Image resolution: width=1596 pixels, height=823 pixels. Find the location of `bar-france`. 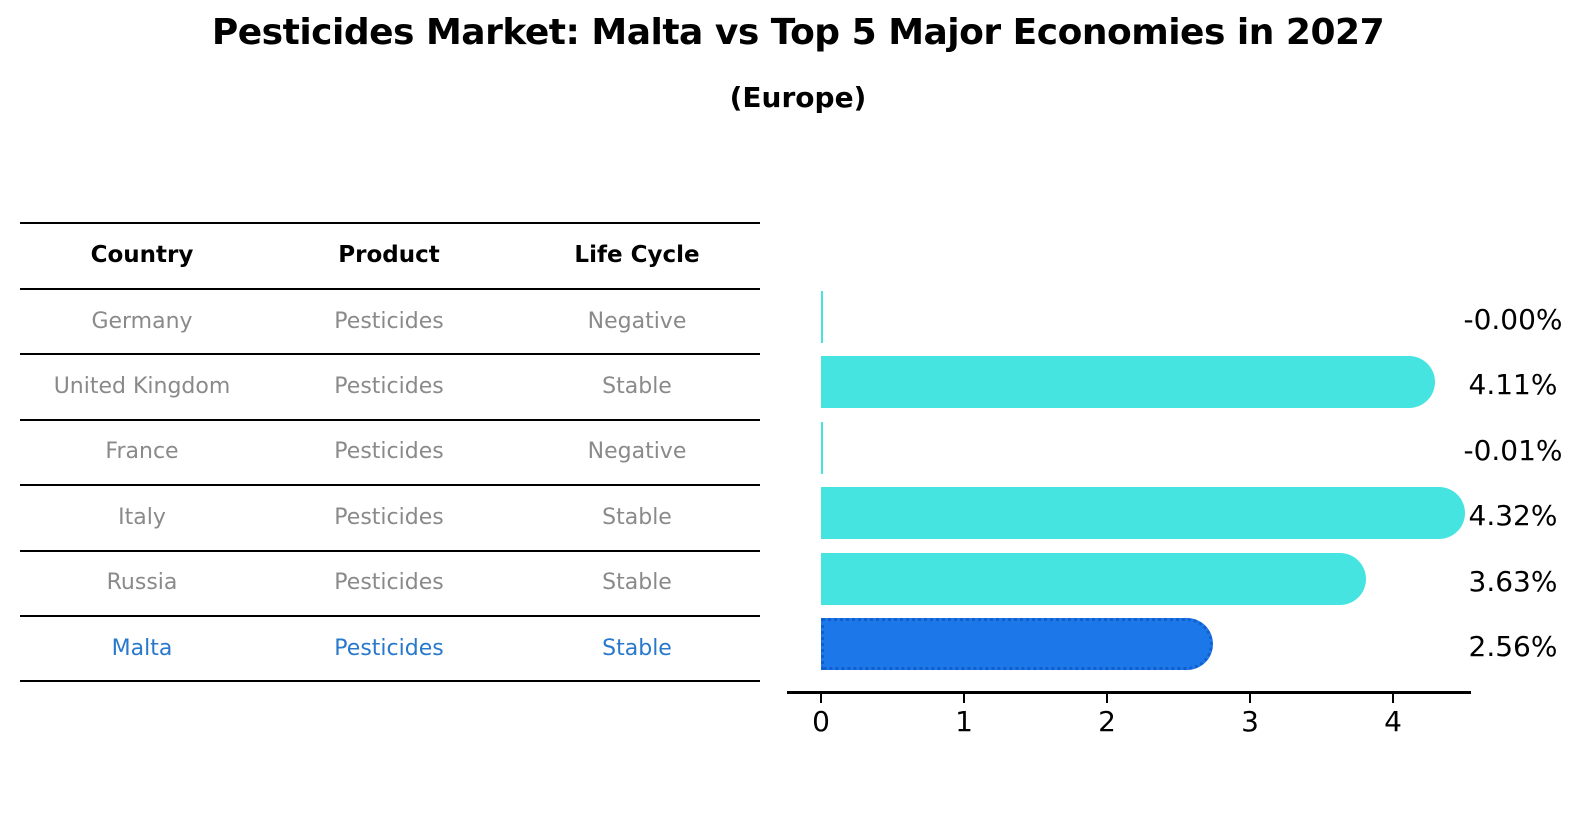

bar-france is located at coordinates (822, 447).